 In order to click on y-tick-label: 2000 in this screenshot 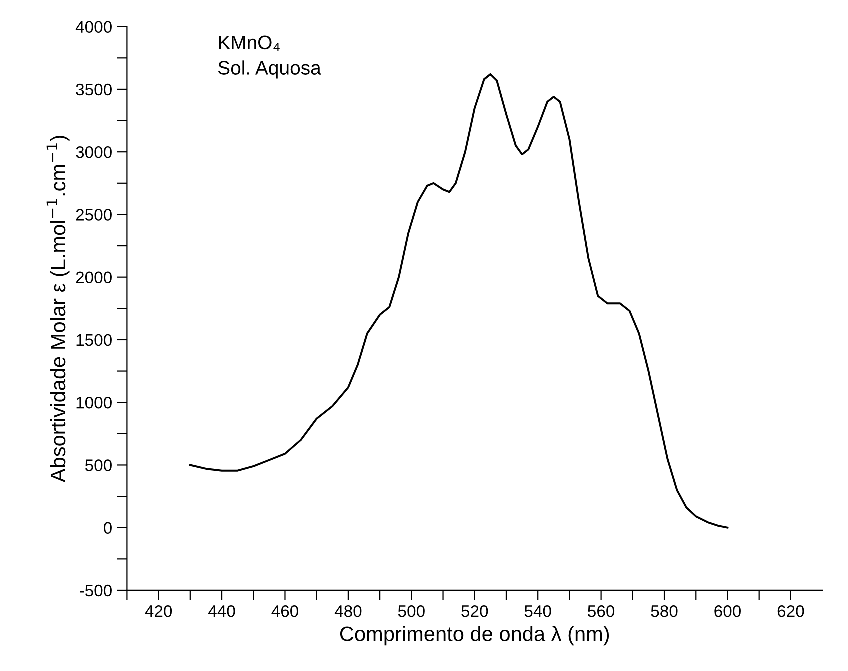, I will do `click(94, 278)`.